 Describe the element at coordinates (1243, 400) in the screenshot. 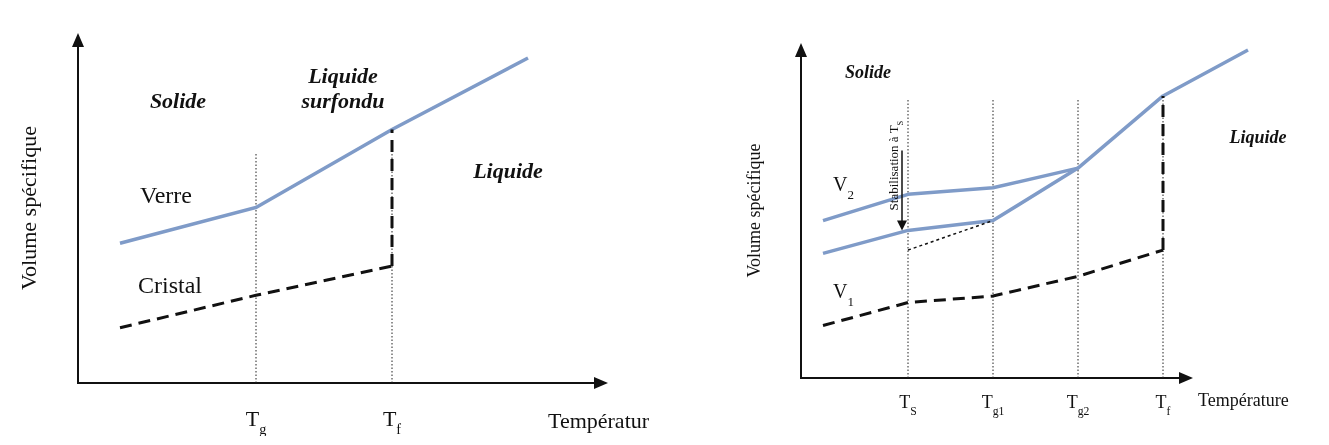

I see `x-axis-title: Température` at that location.